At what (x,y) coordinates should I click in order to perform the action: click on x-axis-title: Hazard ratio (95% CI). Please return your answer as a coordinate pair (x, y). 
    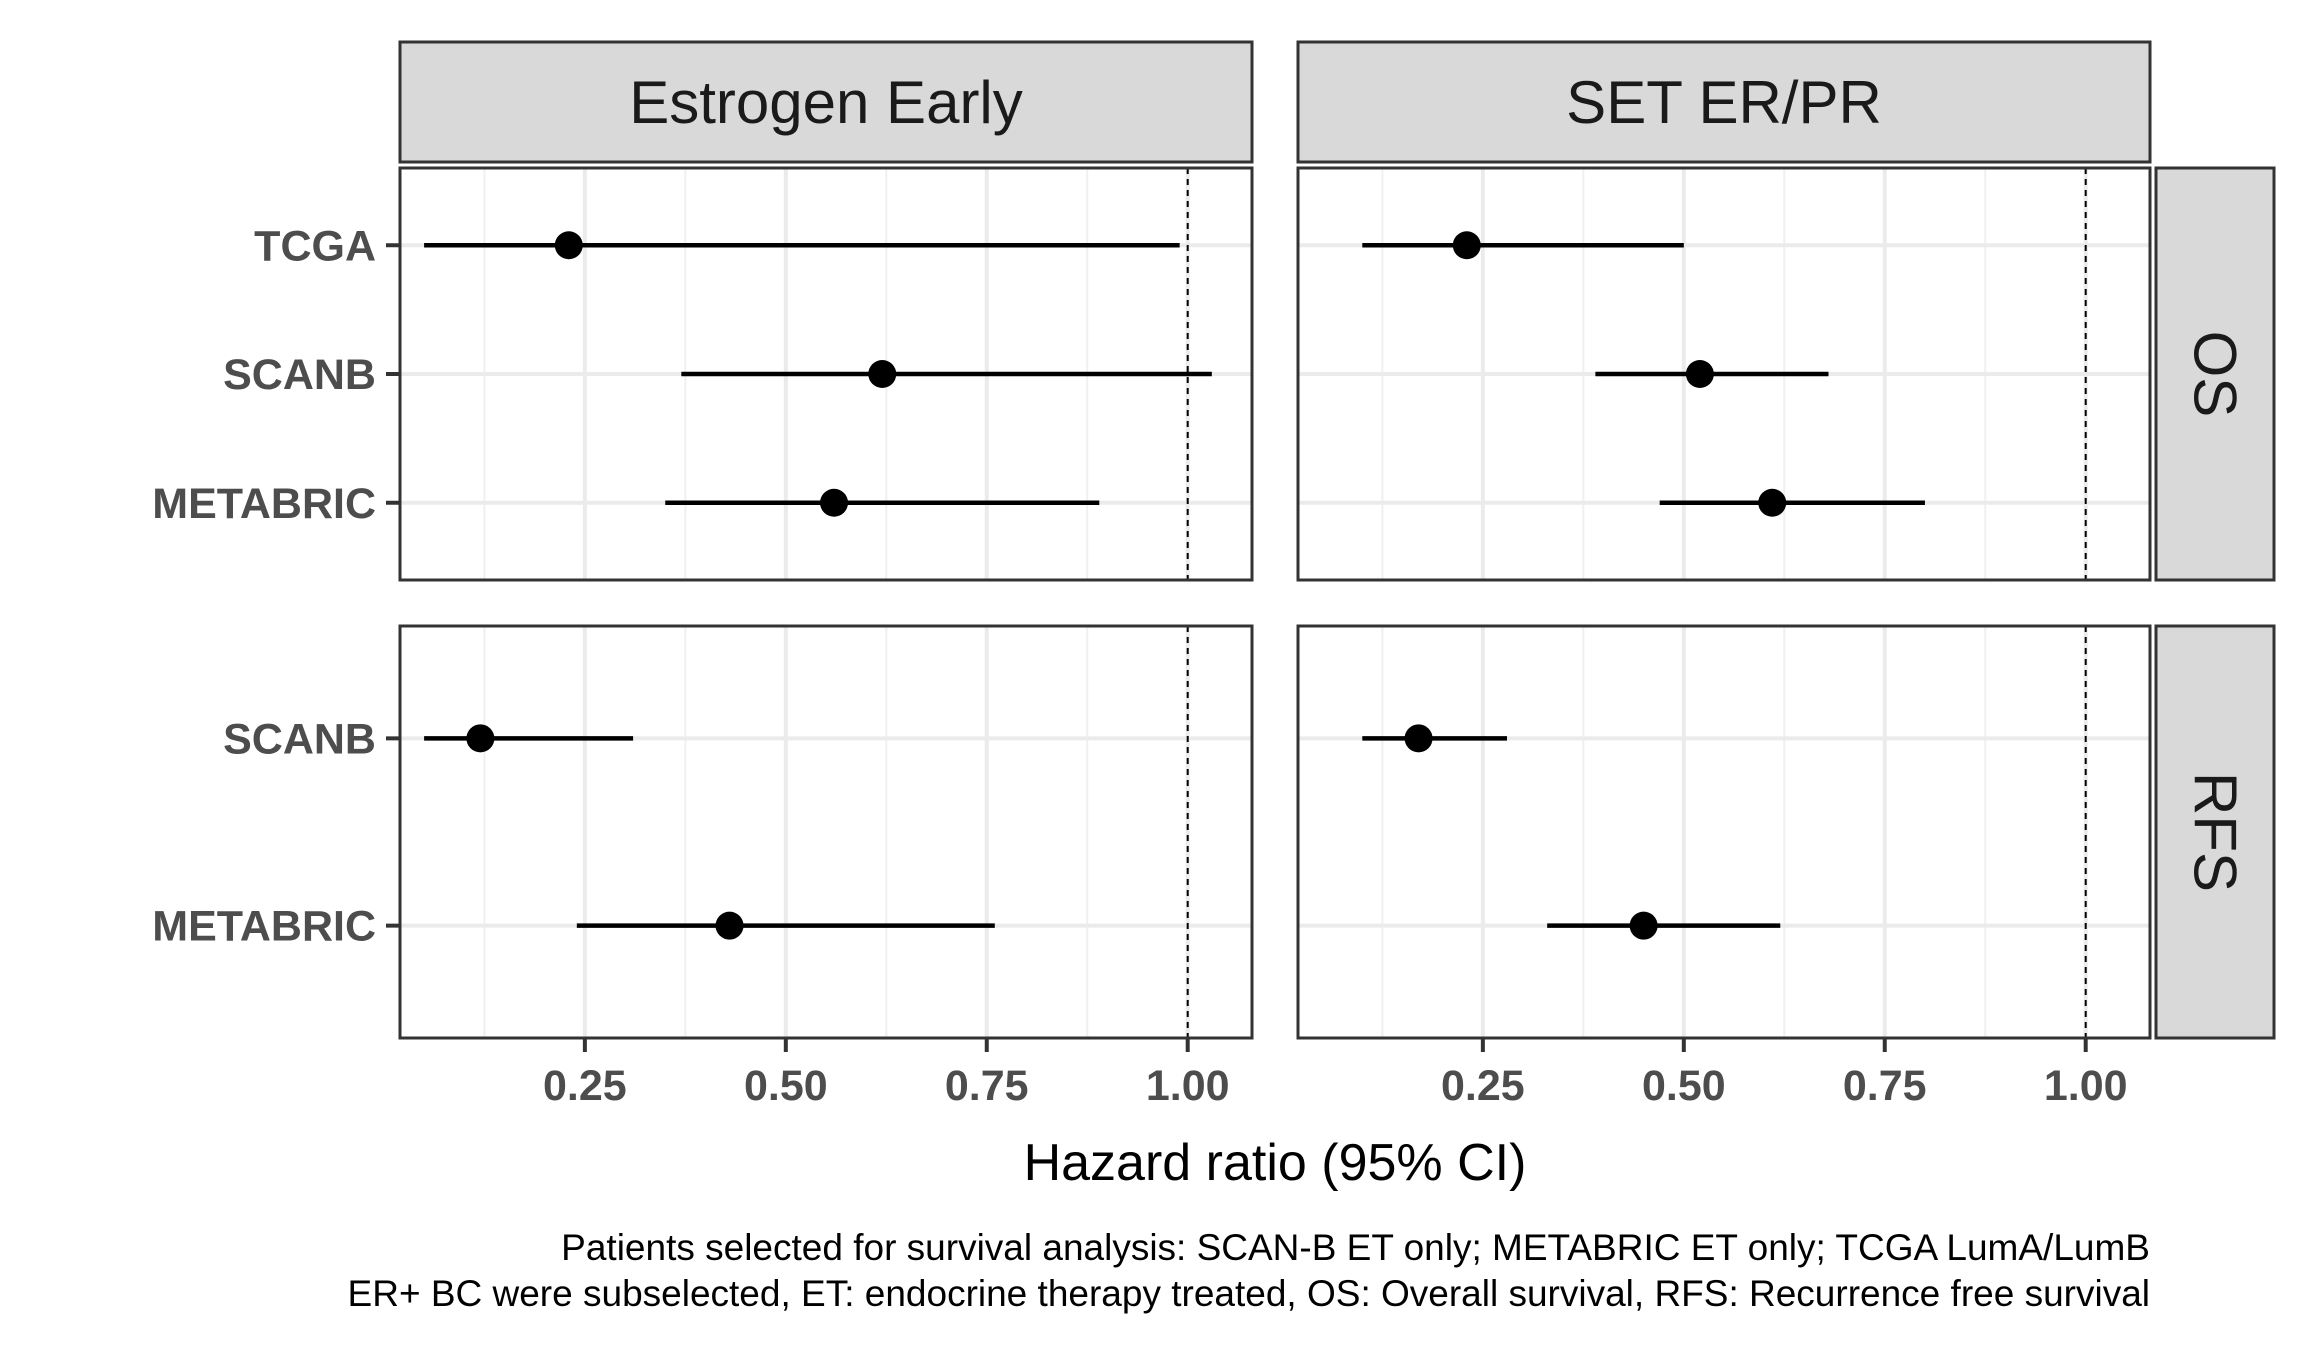
    Looking at the image, I should click on (1275, 1163).